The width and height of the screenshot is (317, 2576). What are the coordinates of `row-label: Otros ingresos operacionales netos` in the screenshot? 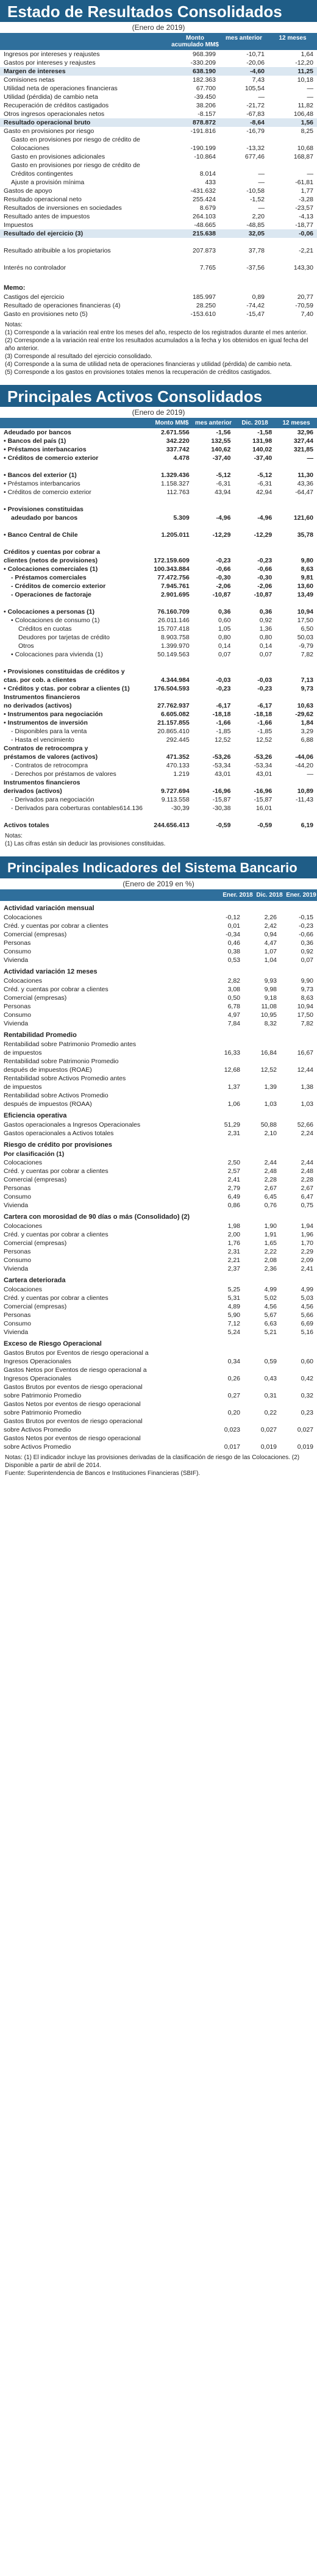 It's located at (54, 114).